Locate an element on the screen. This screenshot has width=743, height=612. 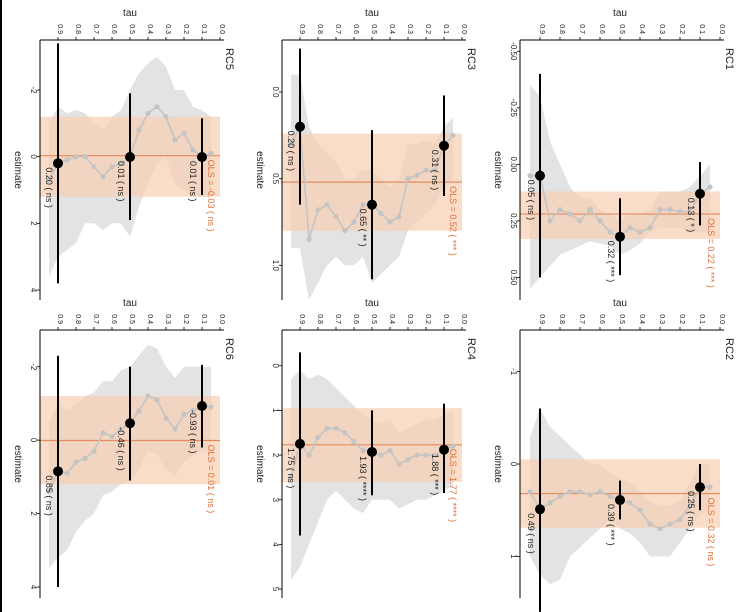
tau-tick-label: 0.1 is located at coordinates (445, 319).